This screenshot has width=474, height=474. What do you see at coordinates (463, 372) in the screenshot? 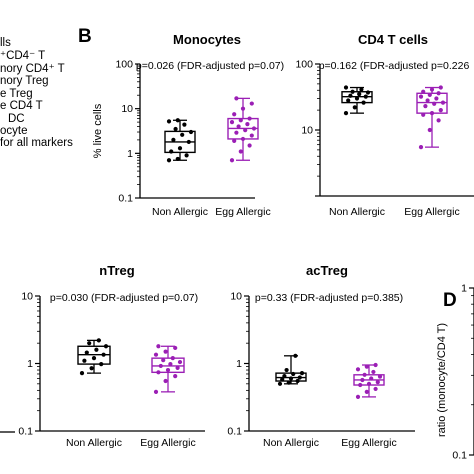
I see `box-plot-panel: 10.1` at bounding box center [463, 372].